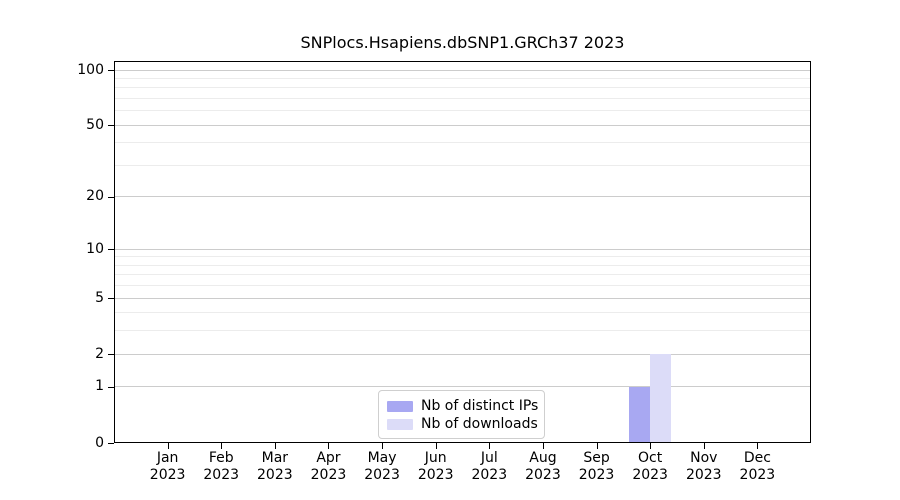 The height and width of the screenshot is (500, 900). Describe the element at coordinates (275, 466) in the screenshot. I see `x-axis-tick-label: Mar 2023` at that location.